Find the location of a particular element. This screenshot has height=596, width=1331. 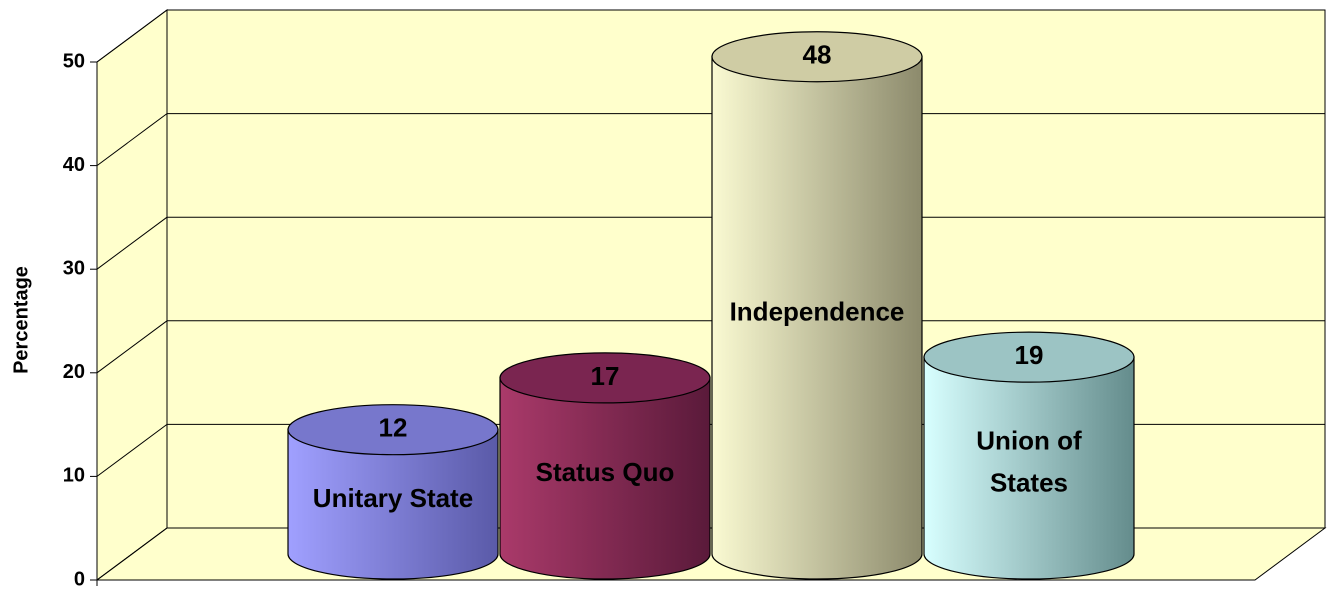

floor is located at coordinates (711, 554).